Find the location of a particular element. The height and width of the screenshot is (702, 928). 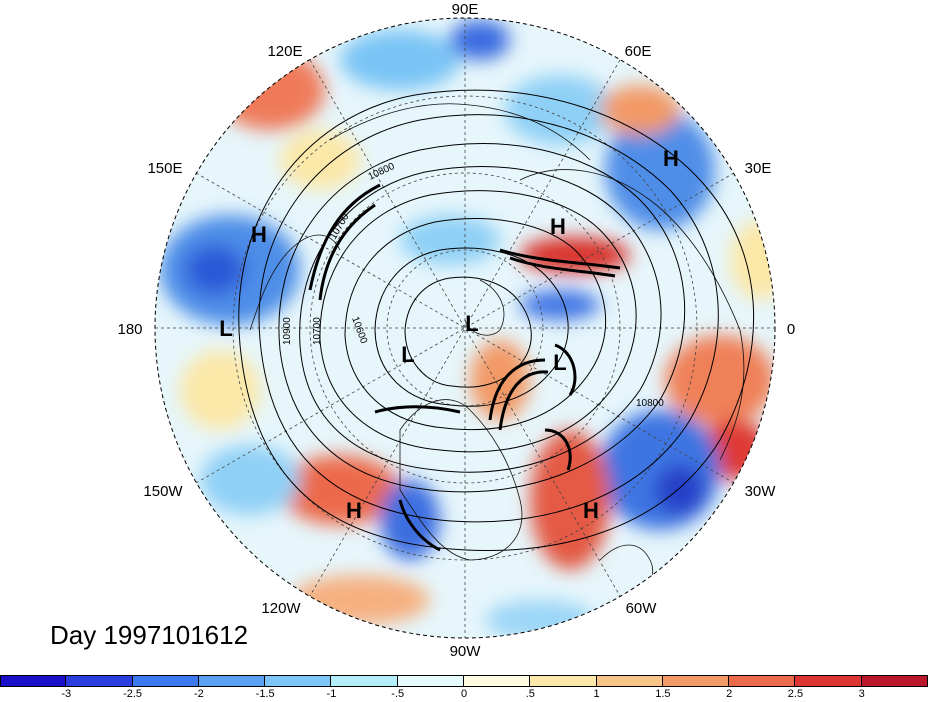

lon-label-120e: 120E is located at coordinates (284, 51).